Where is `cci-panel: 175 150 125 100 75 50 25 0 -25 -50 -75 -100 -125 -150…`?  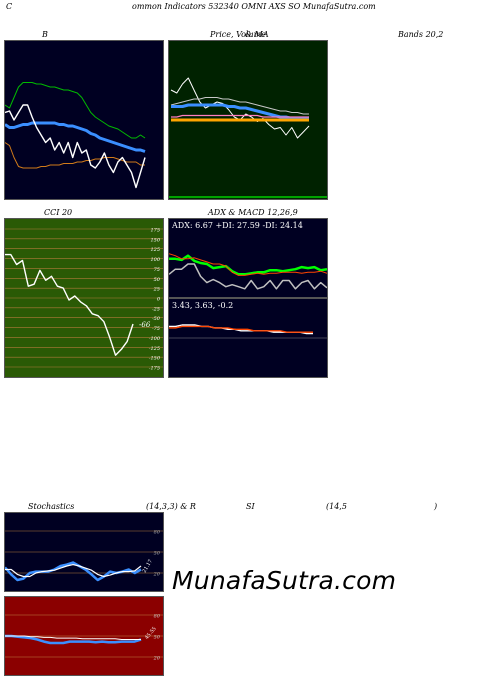 cci-panel: 175 150 125 100 75 50 25 0 -25 -50 -75 -100 -125 -150… is located at coordinates (84, 298).